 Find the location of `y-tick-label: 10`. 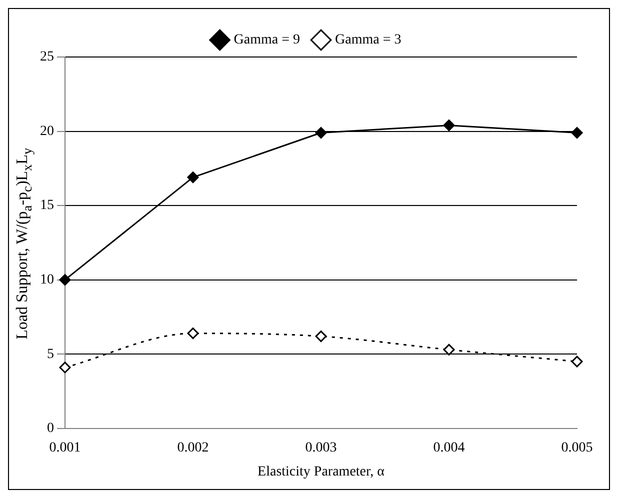

y-tick-label: 10 is located at coordinates (47, 280).